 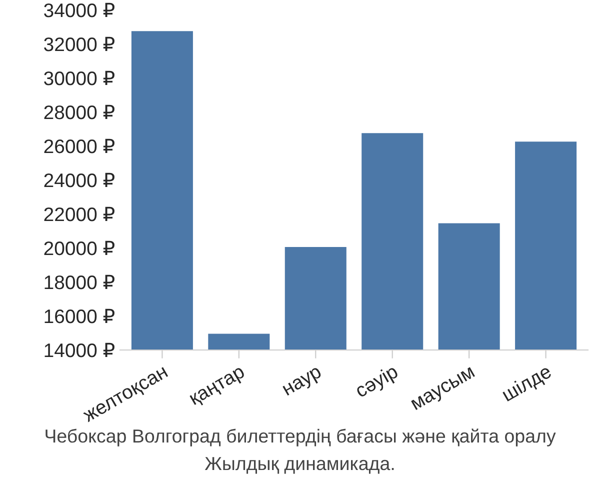 I want to click on y-tick-label: 14000 ₽, so click(x=79, y=350).